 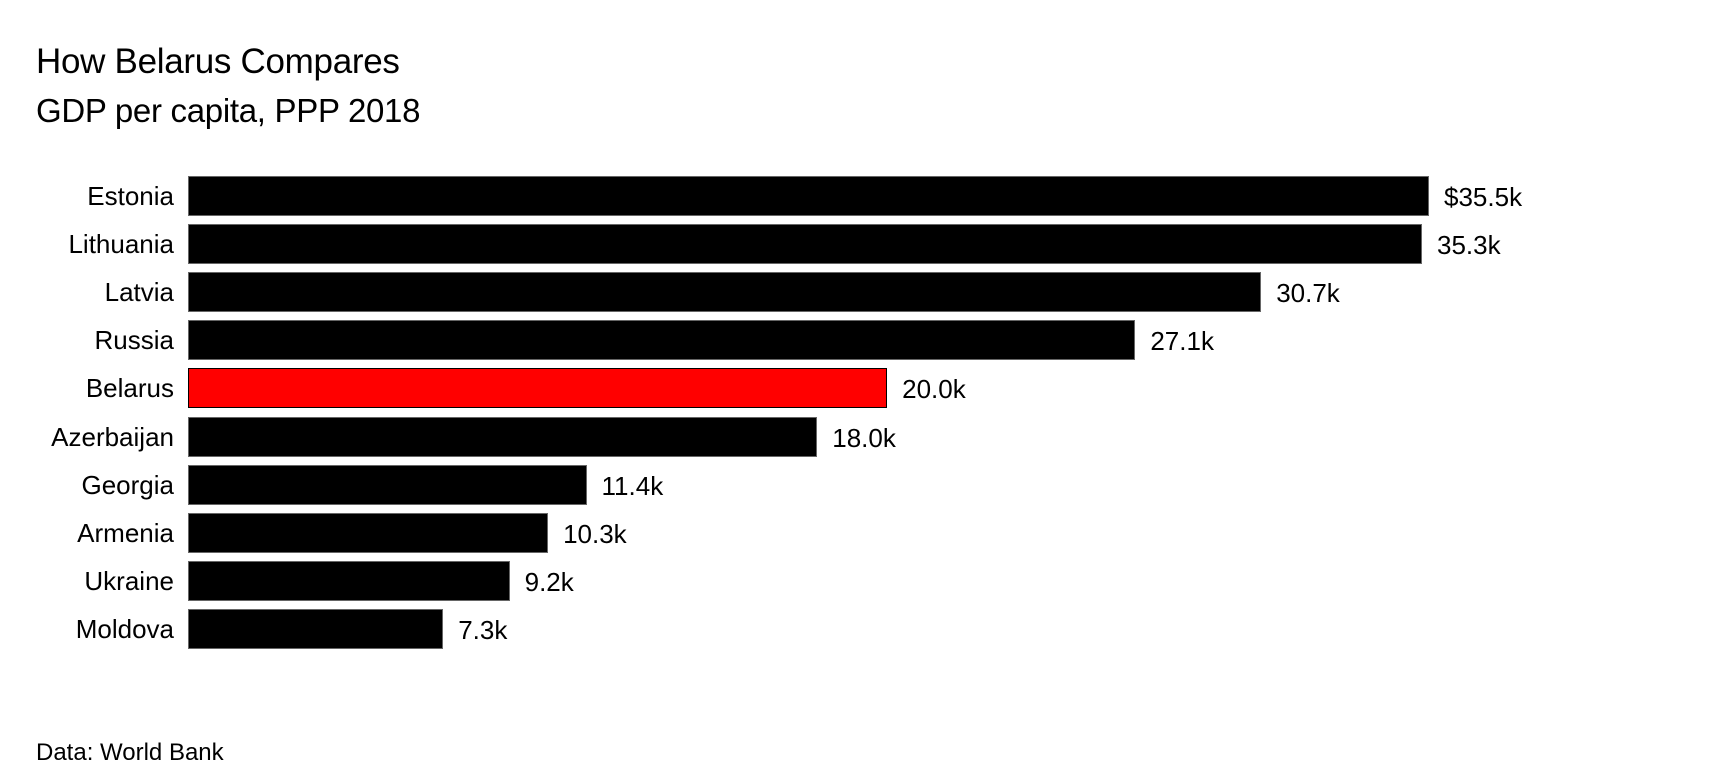 What do you see at coordinates (1308, 293) in the screenshot?
I see `value-label: 30.7k` at bounding box center [1308, 293].